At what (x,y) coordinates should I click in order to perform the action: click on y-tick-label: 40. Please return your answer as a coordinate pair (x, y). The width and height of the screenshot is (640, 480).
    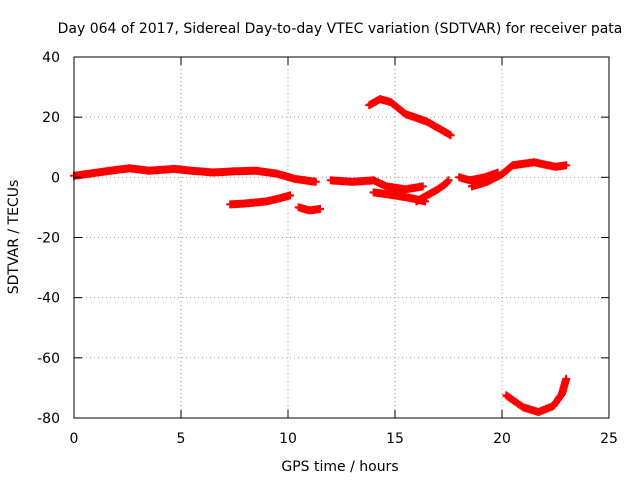
    Looking at the image, I should click on (51, 58).